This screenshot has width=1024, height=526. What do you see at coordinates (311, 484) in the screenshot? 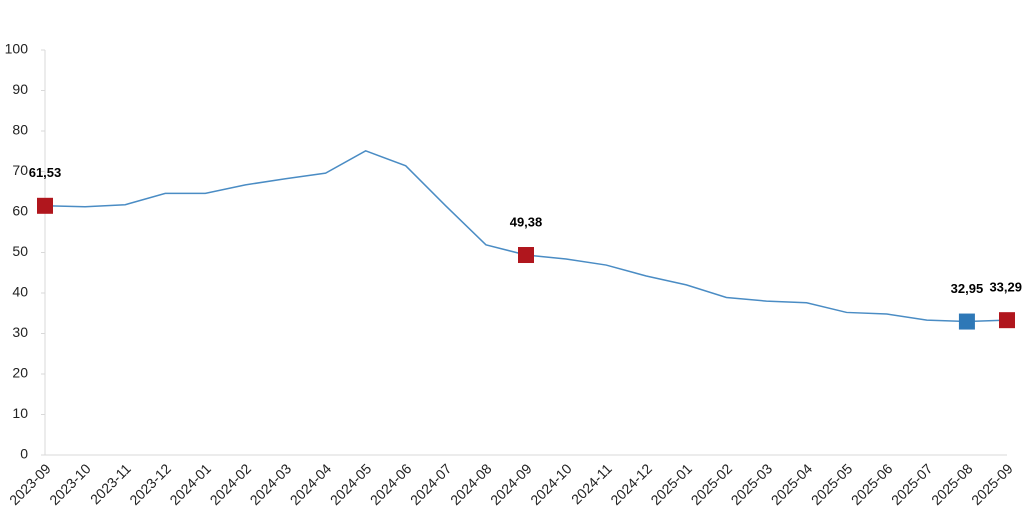
I see `x-tick-label: 2024-04` at bounding box center [311, 484].